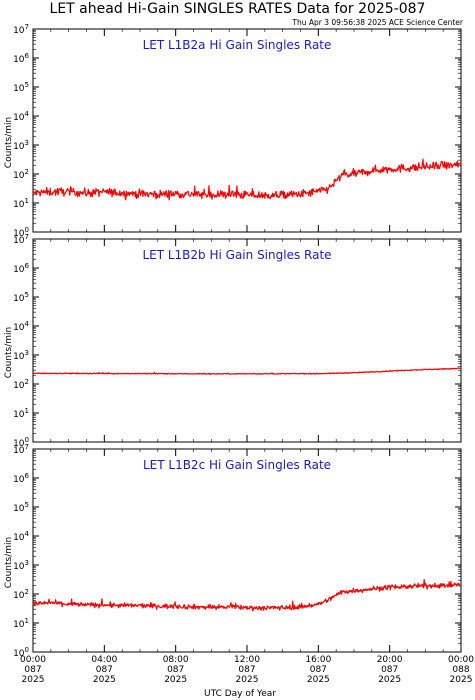 The image size is (475, 700). I want to click on x-tick-day: 088, so click(460, 670).